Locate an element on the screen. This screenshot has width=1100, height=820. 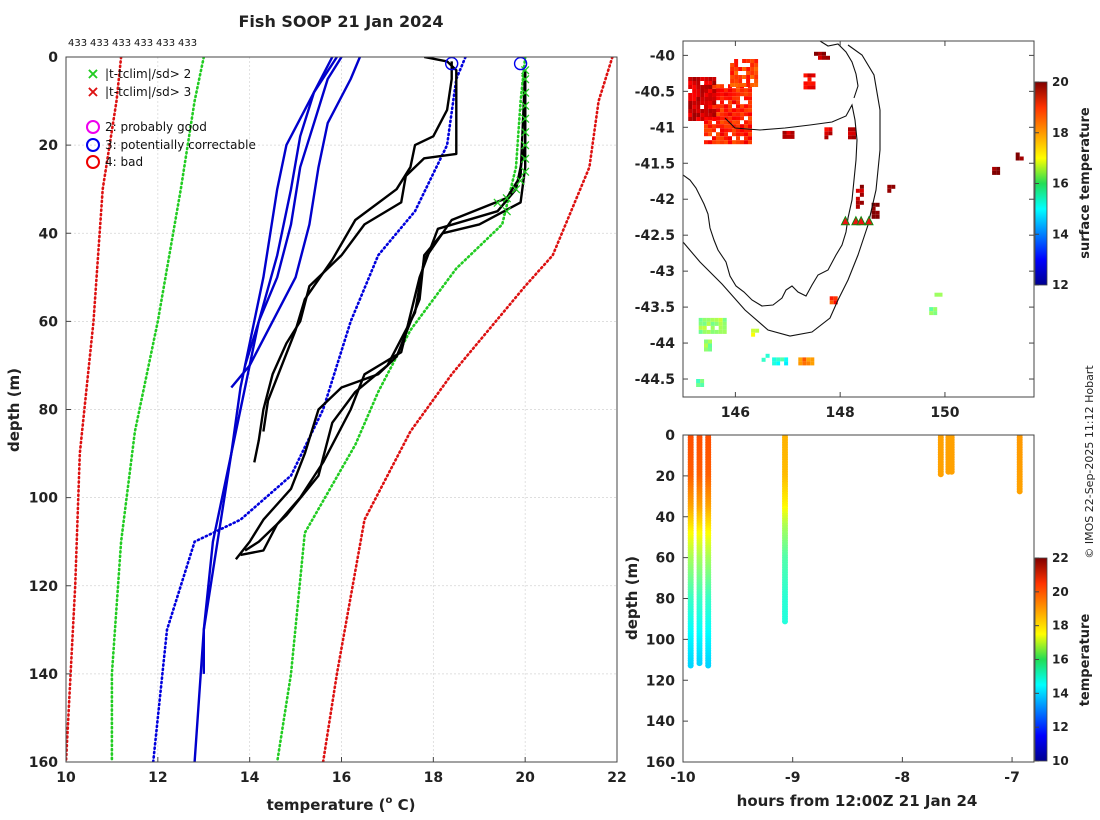
time-depth-colorbar-ticks: 10 12 14 16 18 20 22 is located at coordinates (1052, 659).